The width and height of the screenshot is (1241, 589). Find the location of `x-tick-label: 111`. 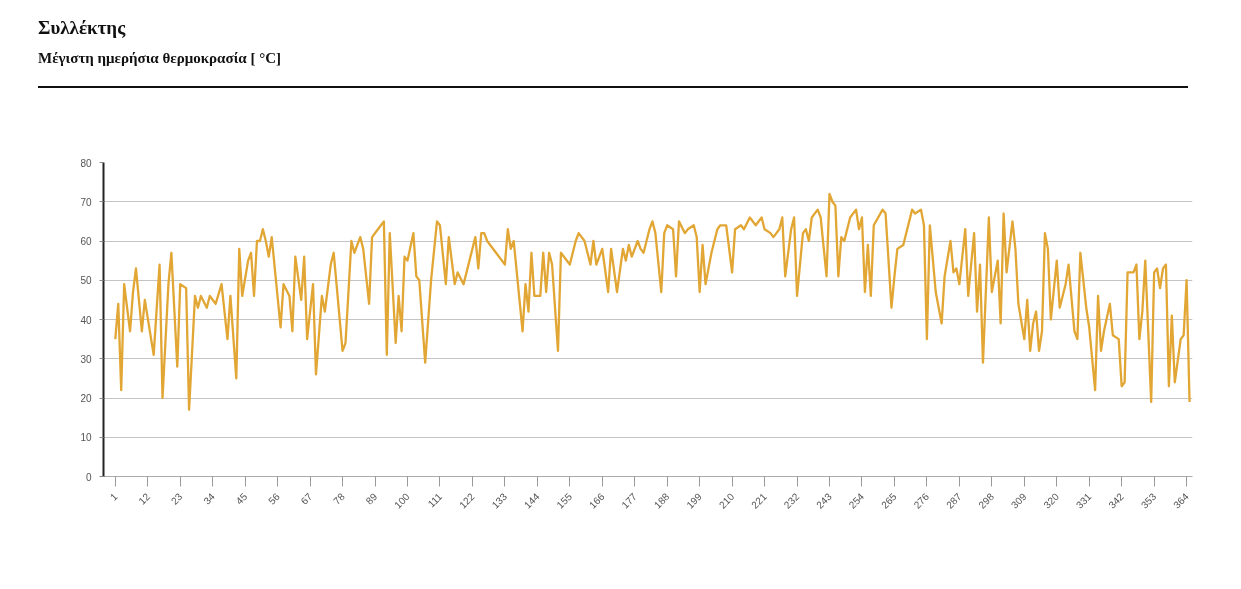

x-tick-label: 111 is located at coordinates (435, 500).